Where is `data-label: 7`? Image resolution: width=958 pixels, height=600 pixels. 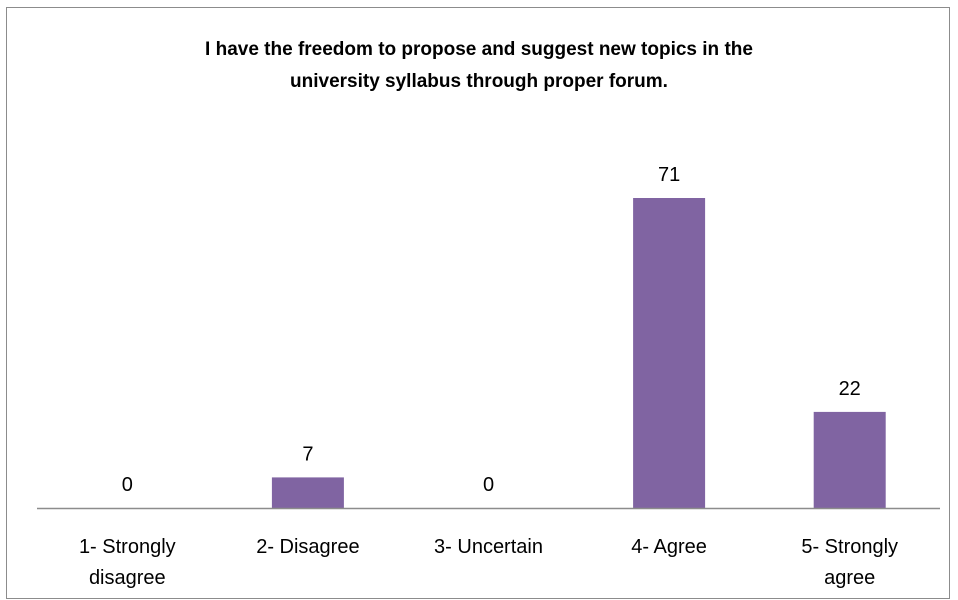 data-label: 7 is located at coordinates (307, 454).